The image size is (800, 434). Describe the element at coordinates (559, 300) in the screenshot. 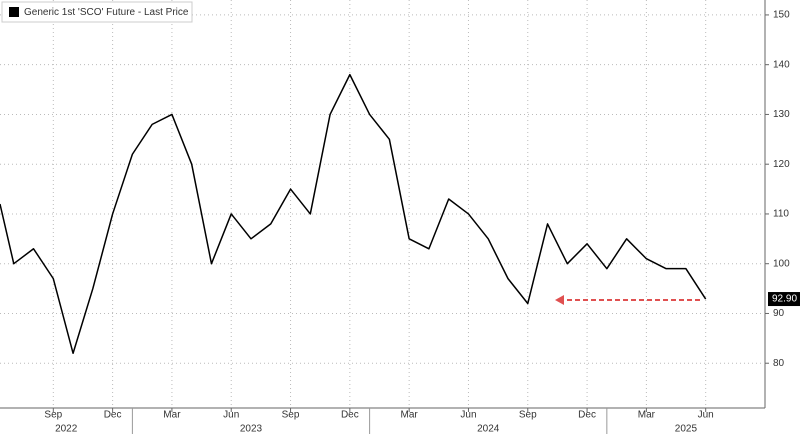

I see `arrow-head` at that location.